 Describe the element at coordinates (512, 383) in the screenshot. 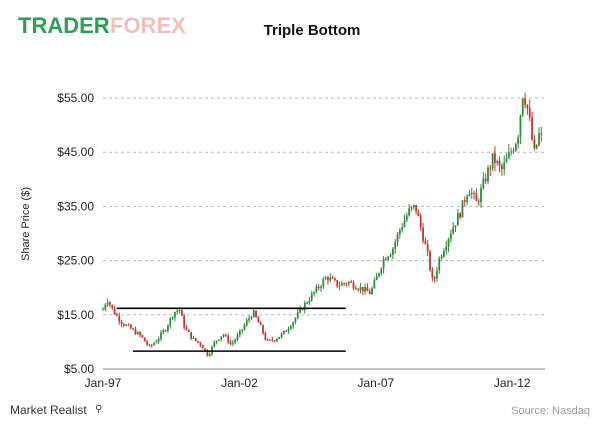

I see `x-tick-label: Jan-12` at that location.